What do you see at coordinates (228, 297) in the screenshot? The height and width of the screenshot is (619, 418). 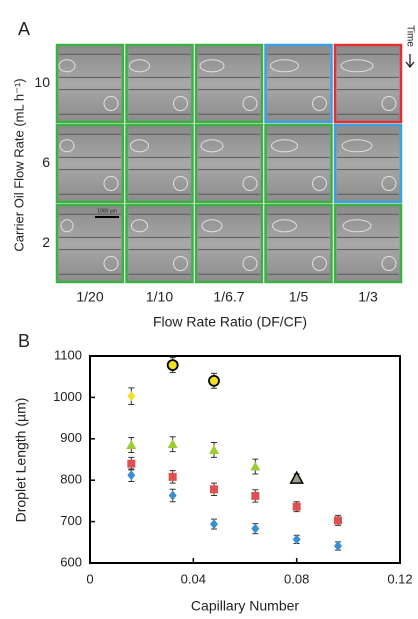 I see `column-label: 1/6.7` at bounding box center [228, 297].